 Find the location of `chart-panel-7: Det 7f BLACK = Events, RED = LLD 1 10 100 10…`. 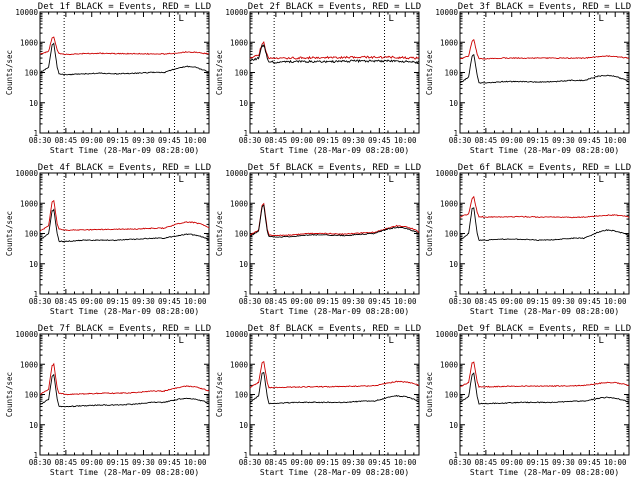

chart-panel-7: Det 7f BLACK = Events, RED = LLD 1 10 100 10… is located at coordinates (108, 400).